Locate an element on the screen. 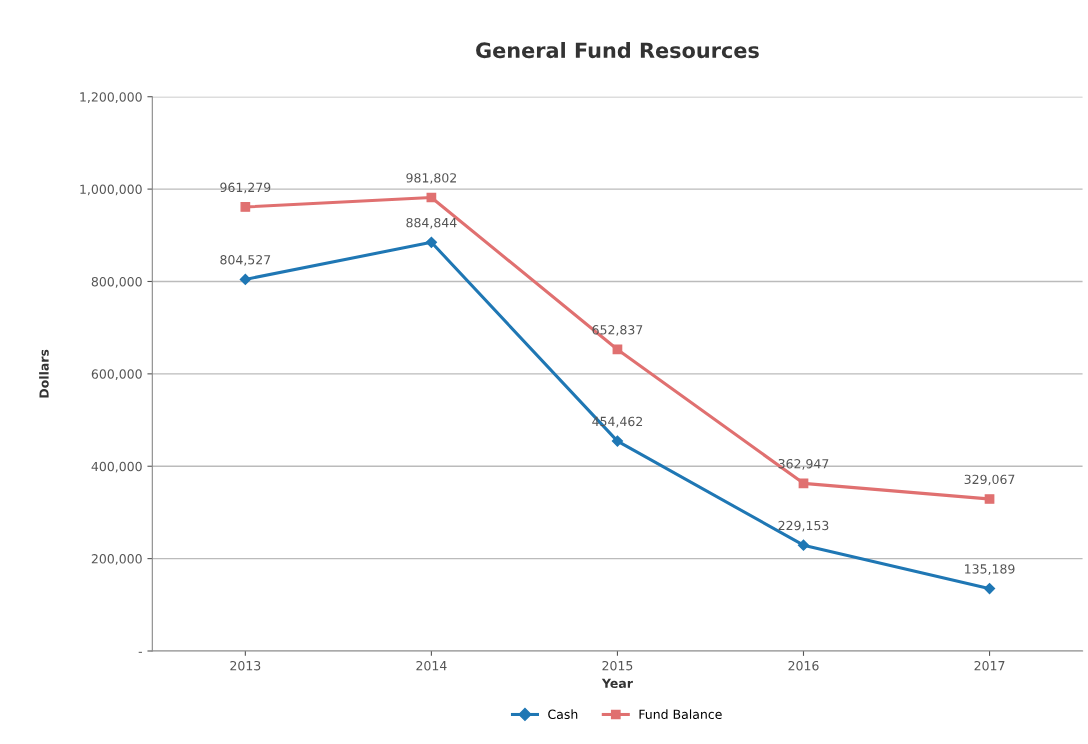 The height and width of the screenshot is (744, 1088). y-axis-title: Dollars is located at coordinates (44, 373).